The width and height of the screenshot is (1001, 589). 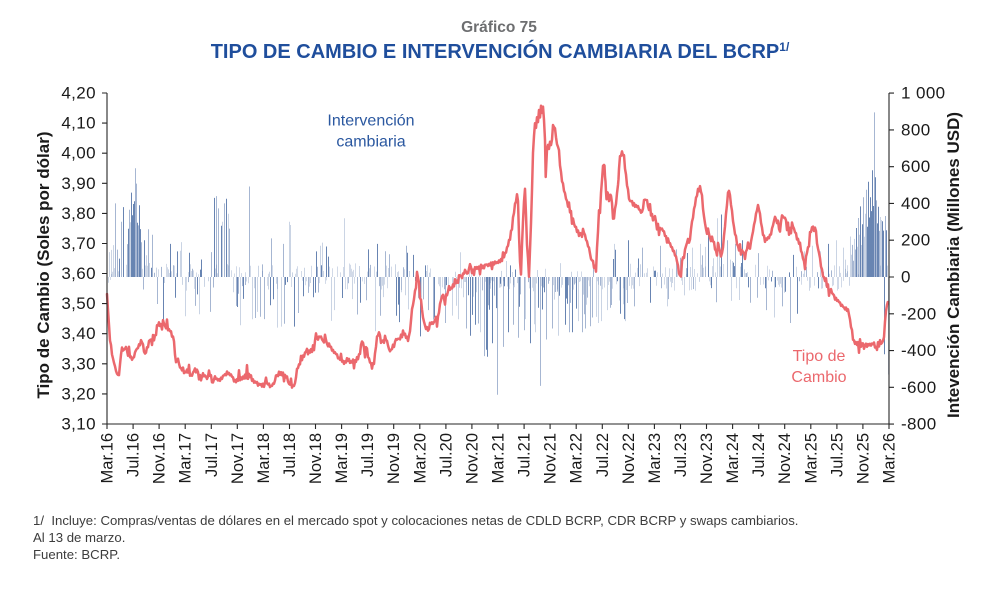 What do you see at coordinates (818, 377) in the screenshot?
I see `svg-text: Cambio` at bounding box center [818, 377].